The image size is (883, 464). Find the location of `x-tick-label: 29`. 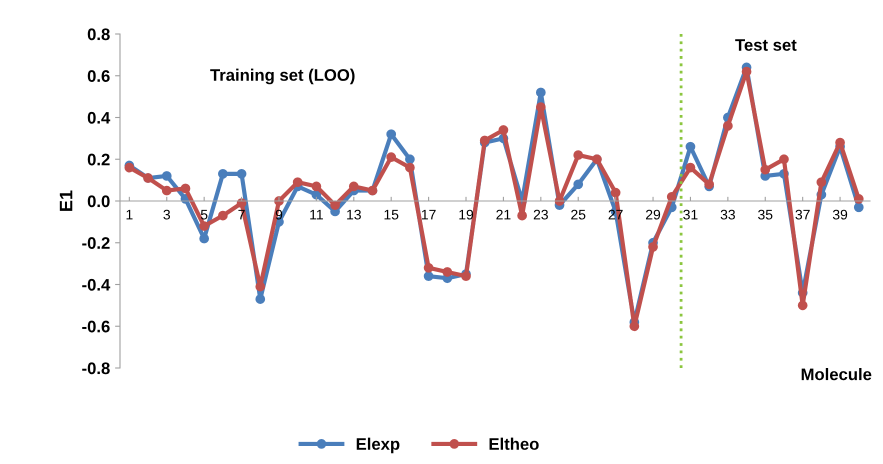

x-tick-label: 29 is located at coordinates (653, 215).